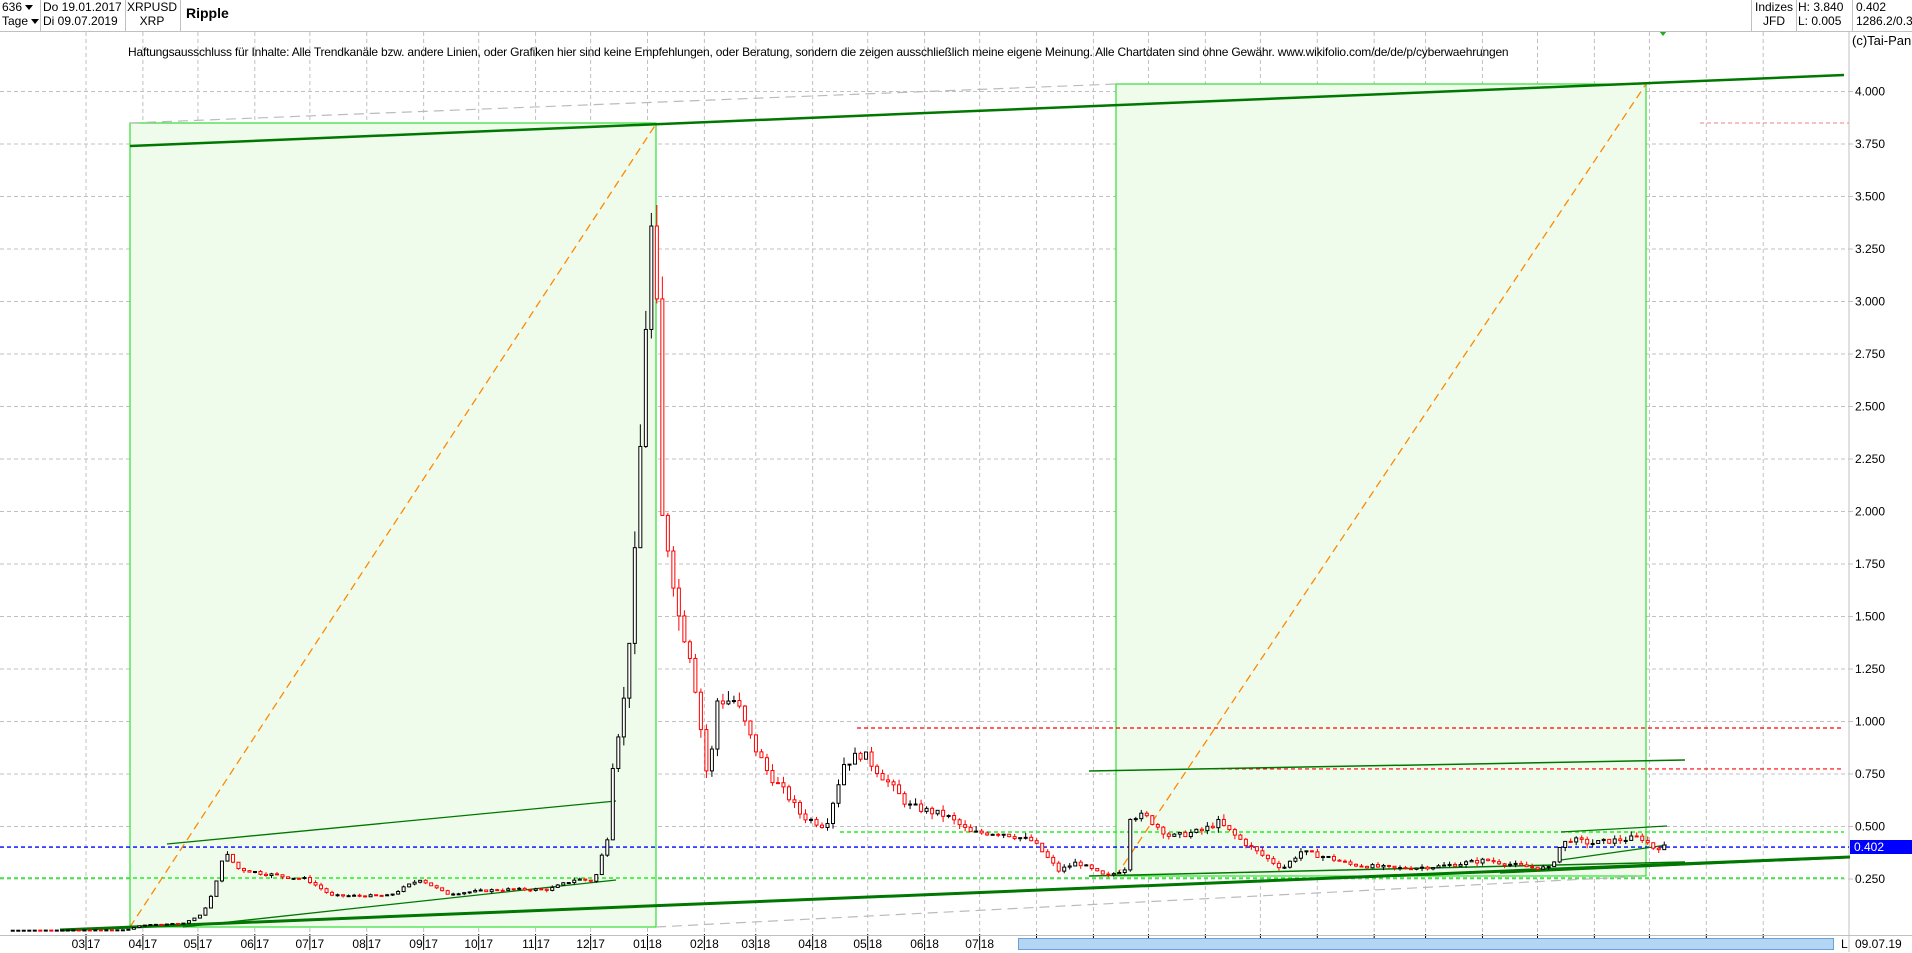 This screenshot has width=1912, height=953. I want to click on x-tick-label: 03, so click(79, 944).